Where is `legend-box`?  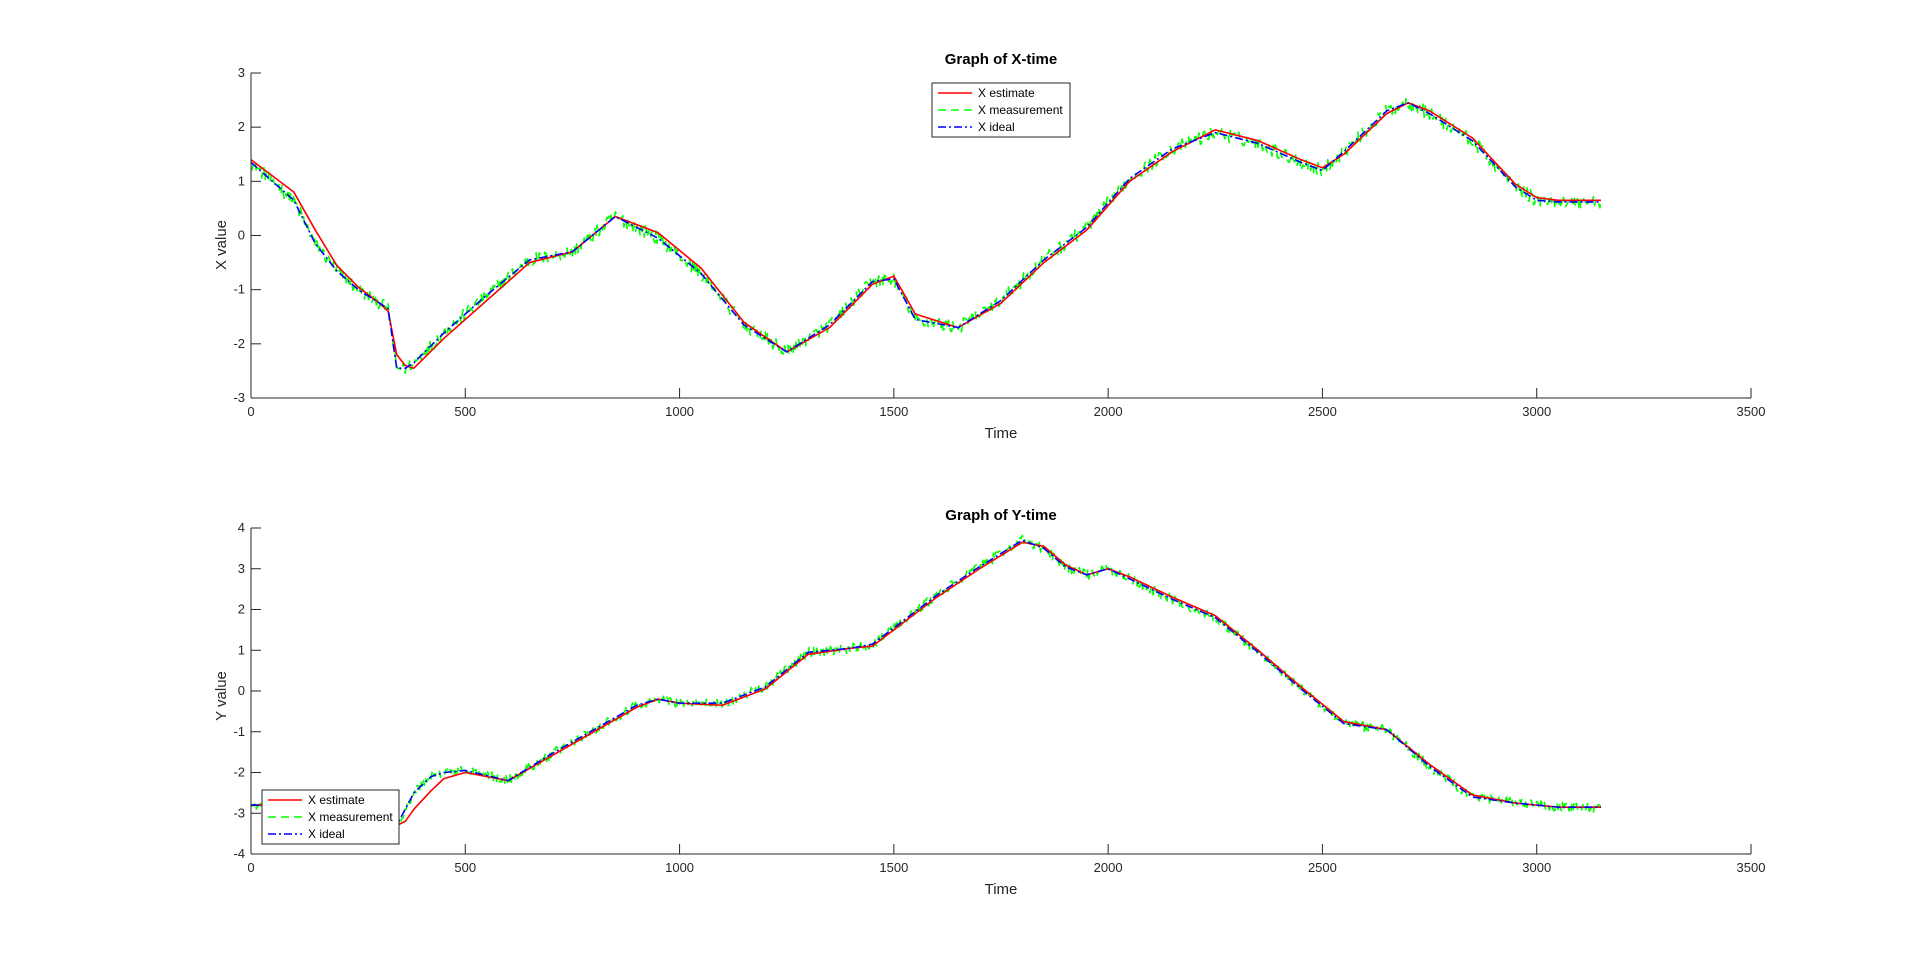
legend-box is located at coordinates (1001, 110).